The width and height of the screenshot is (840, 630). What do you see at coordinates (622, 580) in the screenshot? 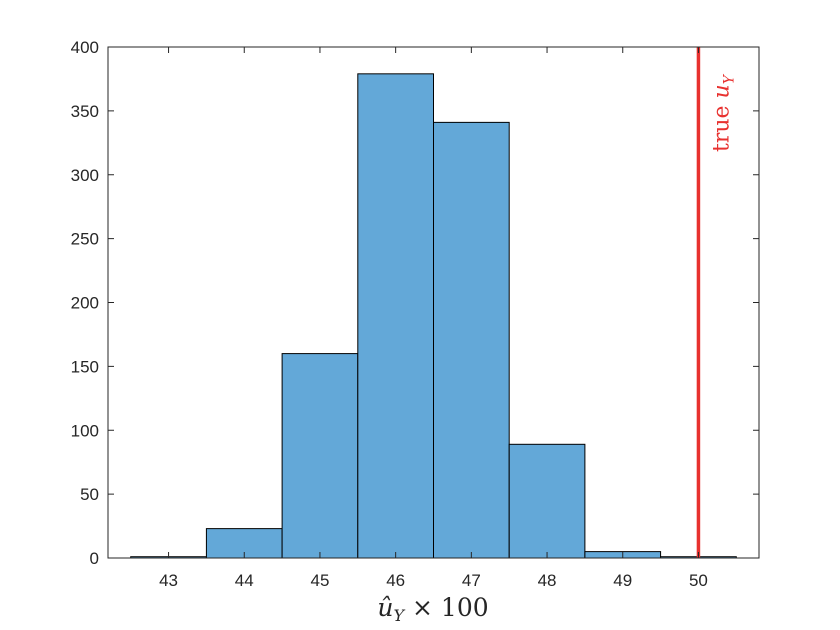
I see `x-tick-label: 49` at bounding box center [622, 580].